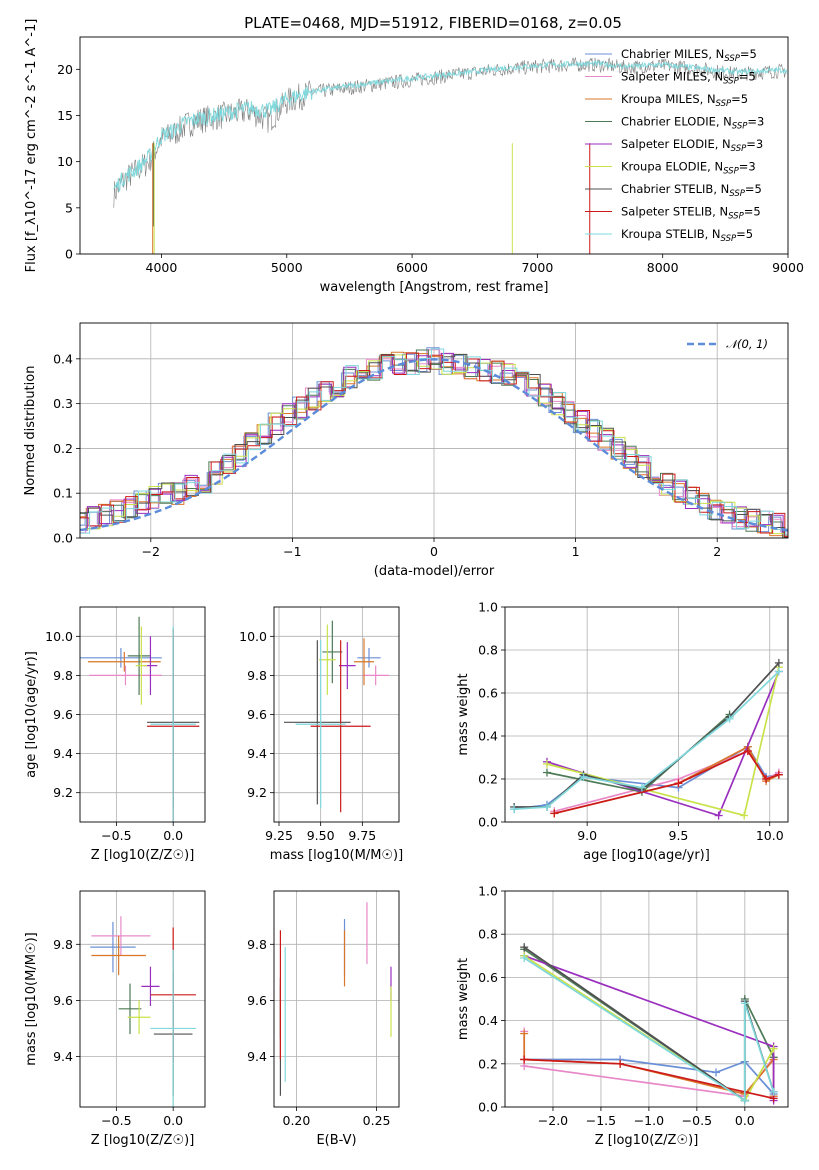 This screenshot has width=819, height=1170. What do you see at coordinates (434, 551) in the screenshot?
I see `x-tick-label: 0` at bounding box center [434, 551].